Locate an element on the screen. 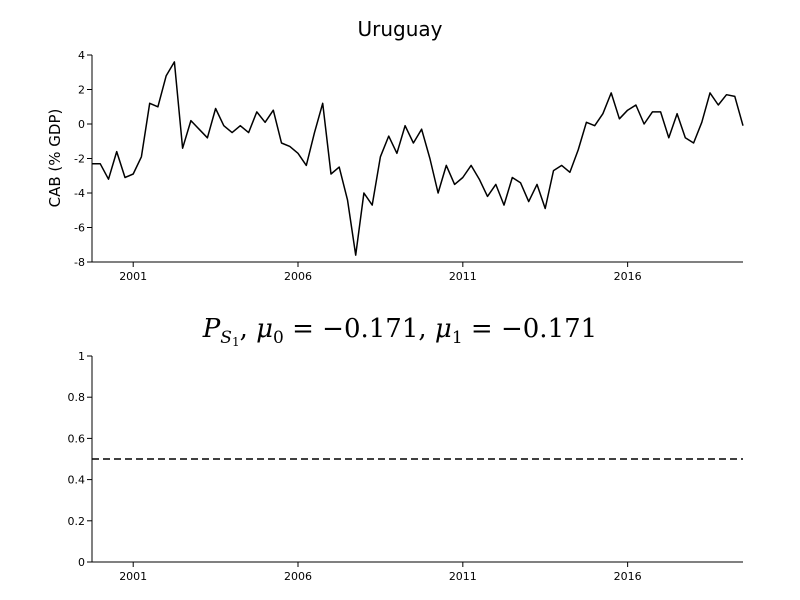 Image resolution: width=800 pixels, height=600 pixels. top-chart-x-tick-label: 2006 is located at coordinates (298, 276).